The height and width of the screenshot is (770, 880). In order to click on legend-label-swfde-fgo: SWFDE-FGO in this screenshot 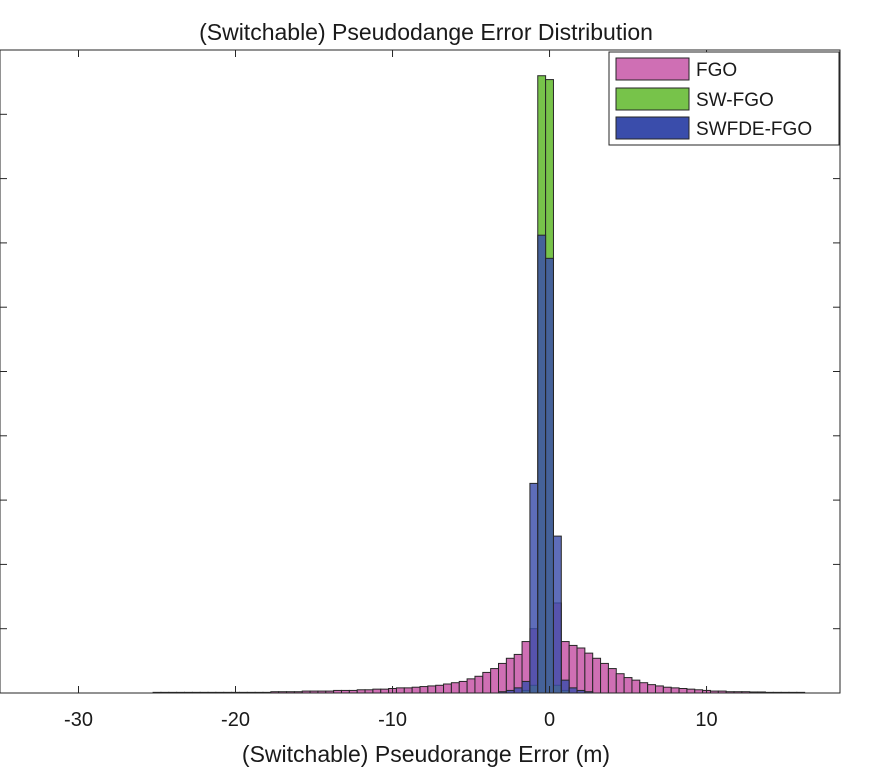, I will do `click(754, 129)`.